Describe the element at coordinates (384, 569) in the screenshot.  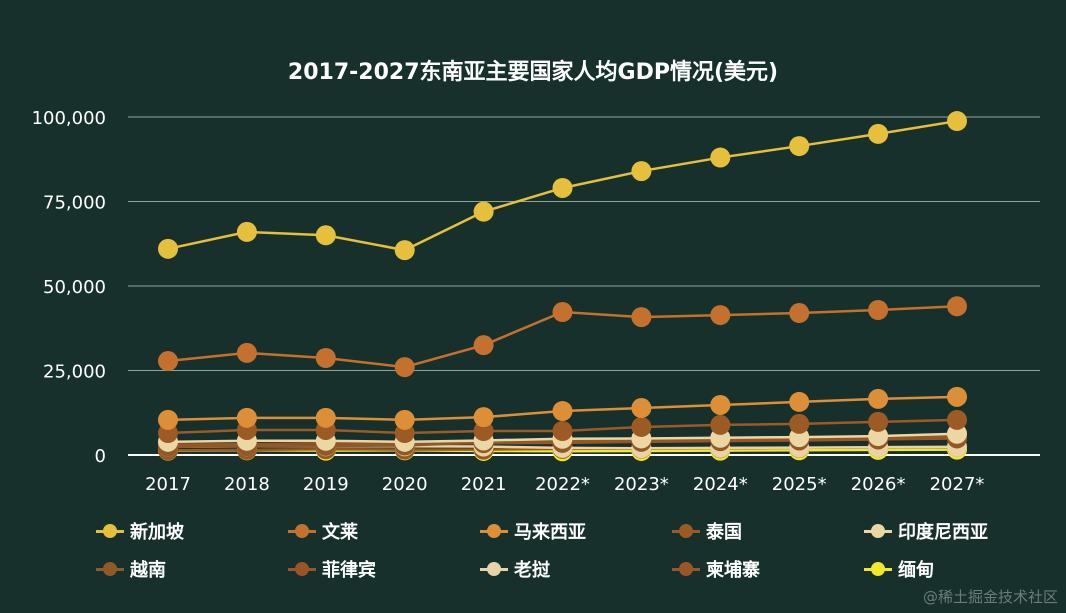
I see `legend-item: 菲律宾` at that location.